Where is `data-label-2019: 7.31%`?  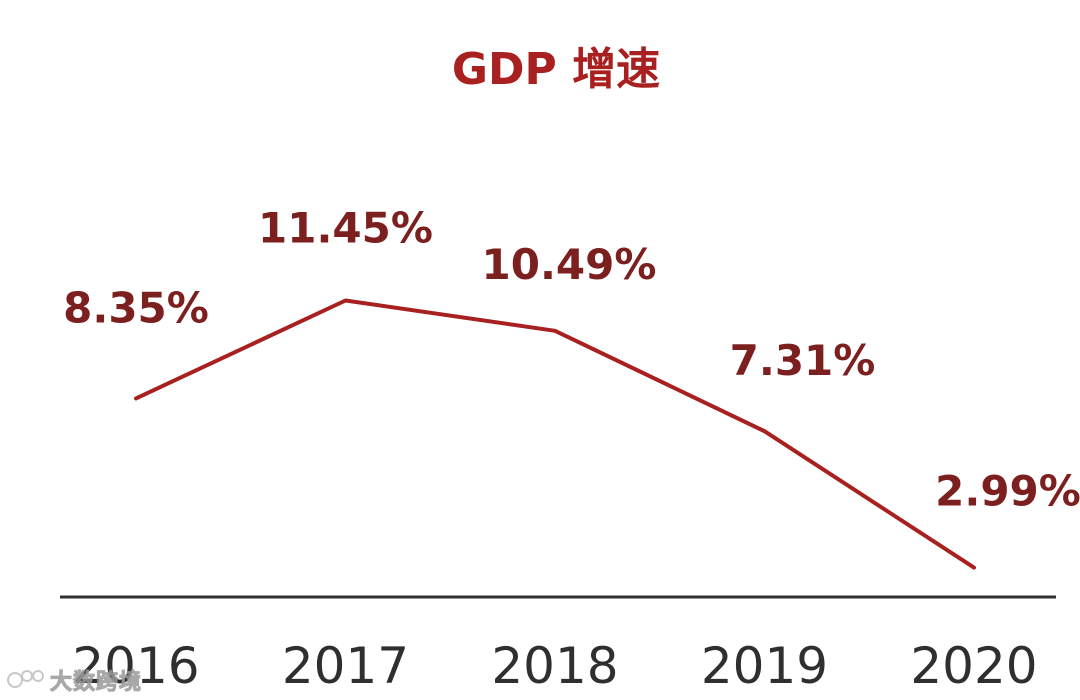 data-label-2019: 7.31% is located at coordinates (803, 360).